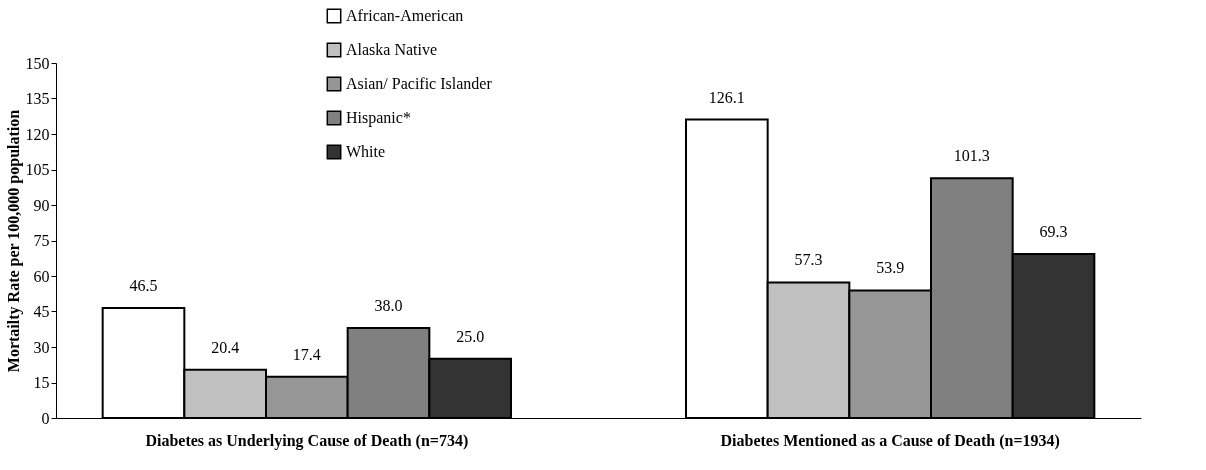 The height and width of the screenshot is (470, 1206). I want to click on y-tick-label: 0, so click(45, 418).